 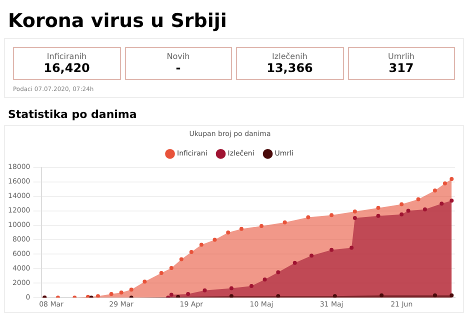 What do you see at coordinates (72, 115) in the screenshot?
I see `chart-title: Statistika po danima` at bounding box center [72, 115].